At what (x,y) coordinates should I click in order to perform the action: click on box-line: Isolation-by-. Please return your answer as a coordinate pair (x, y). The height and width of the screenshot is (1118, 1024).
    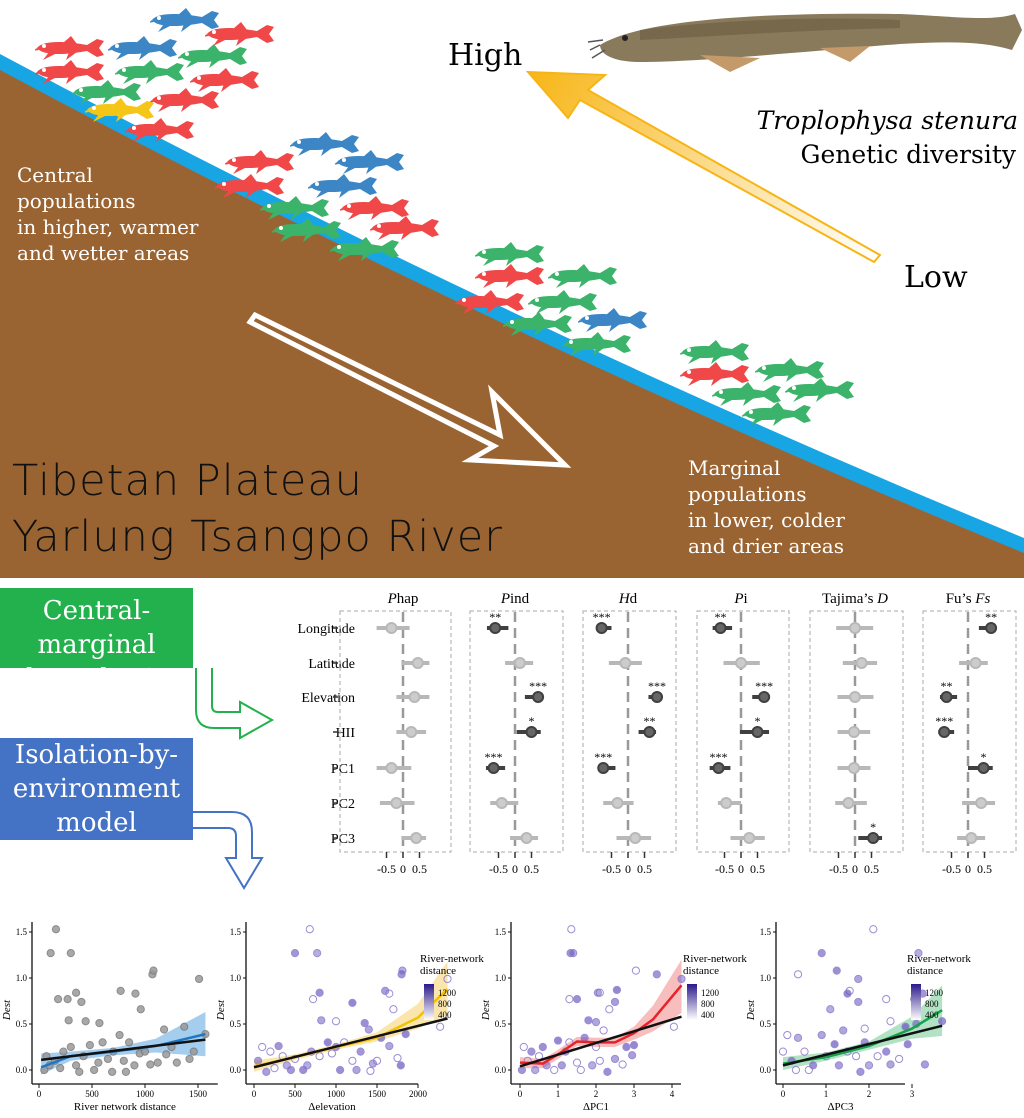
    Looking at the image, I should click on (96, 755).